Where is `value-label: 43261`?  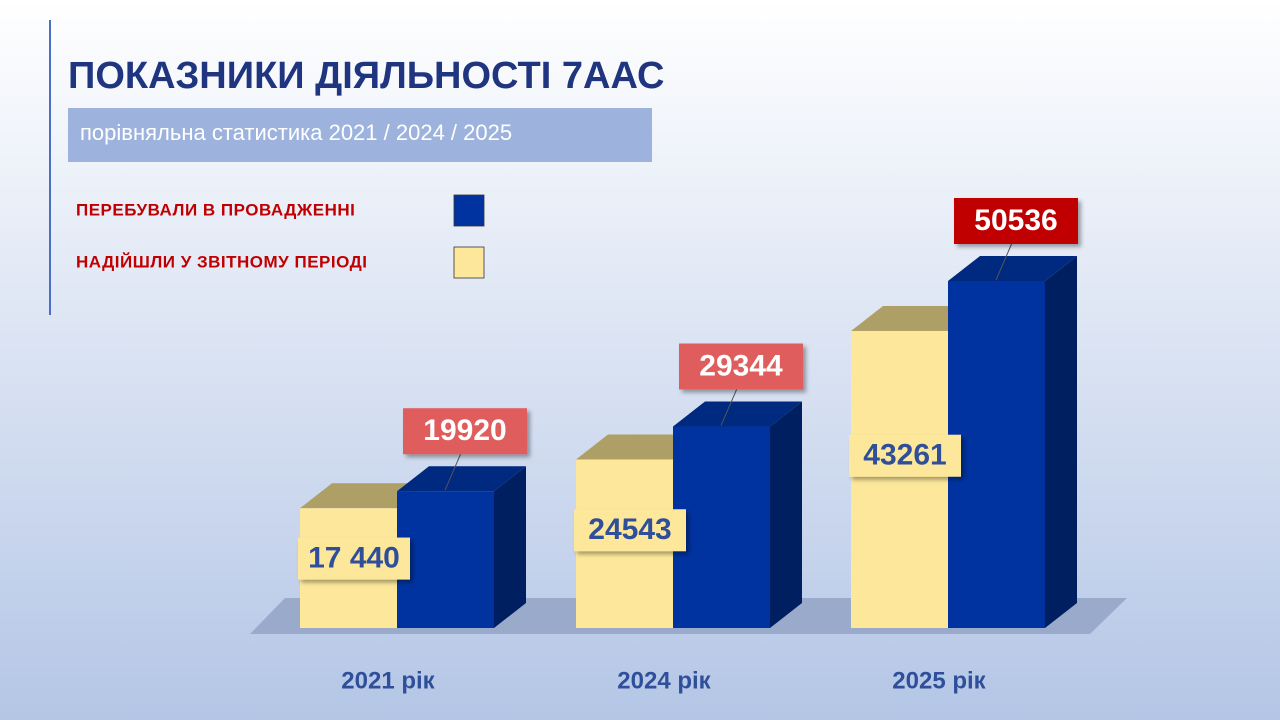 value-label: 43261 is located at coordinates (904, 455).